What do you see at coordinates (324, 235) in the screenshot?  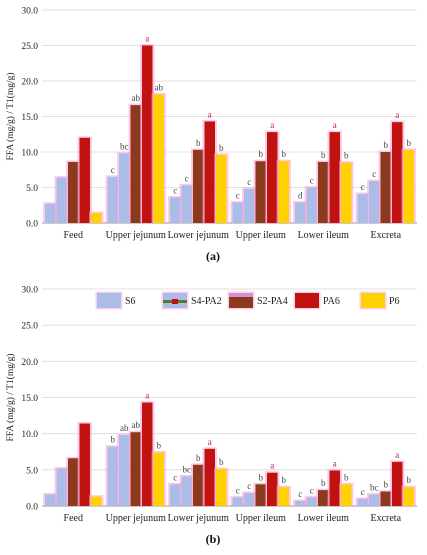 I see `x-tick-label: Lower ileum` at bounding box center [324, 235].